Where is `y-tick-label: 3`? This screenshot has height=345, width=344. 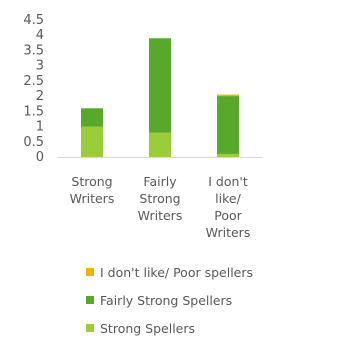
y-tick-label: 3 is located at coordinates (40, 66).